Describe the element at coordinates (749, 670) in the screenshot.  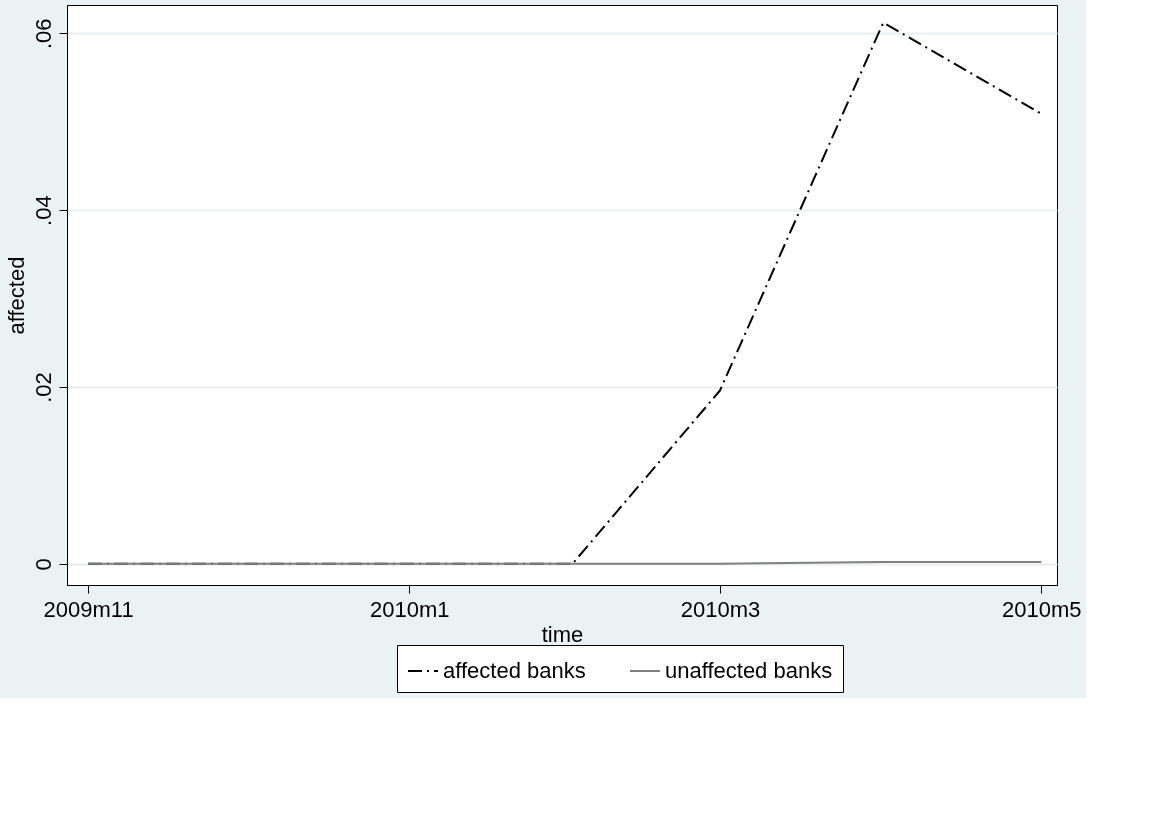
I see `legend-label: unaffected banks` at that location.